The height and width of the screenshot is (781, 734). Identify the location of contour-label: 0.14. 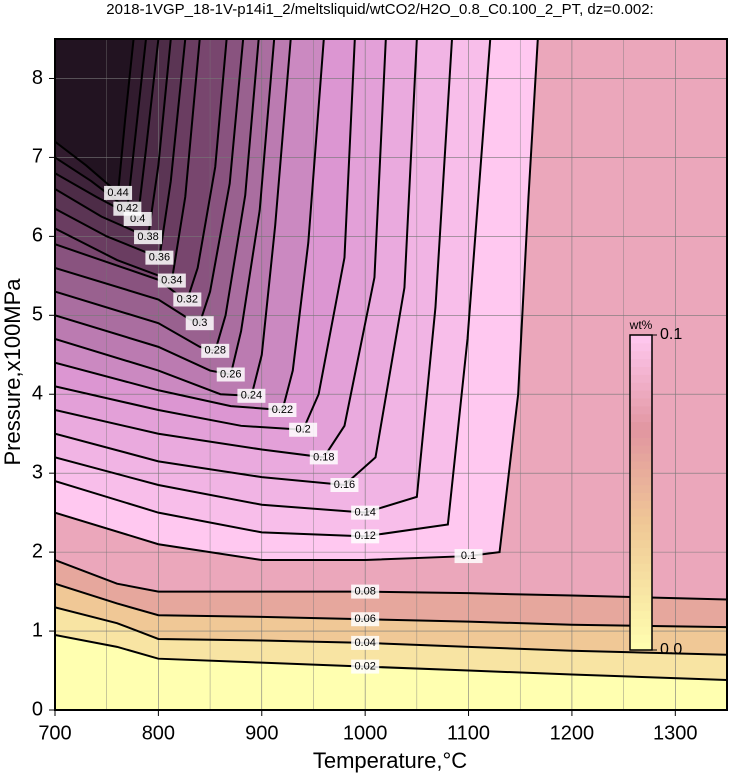
(364, 513).